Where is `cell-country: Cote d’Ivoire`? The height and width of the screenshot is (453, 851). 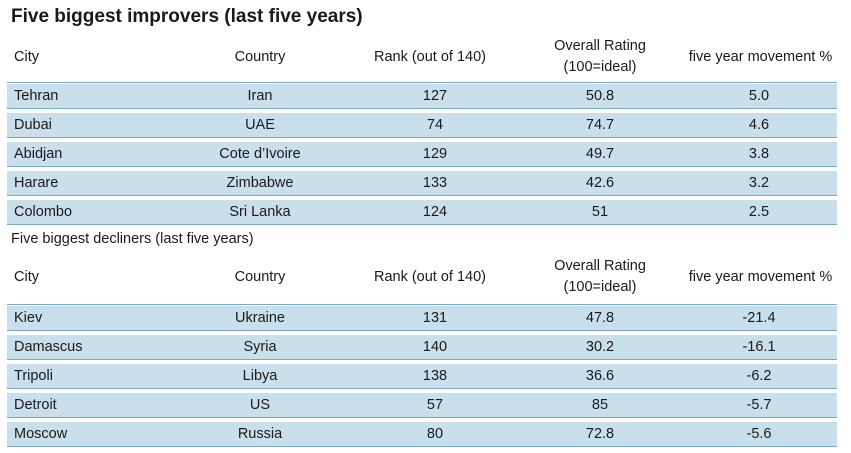
cell-country: Cote d’Ivoire is located at coordinates (260, 154).